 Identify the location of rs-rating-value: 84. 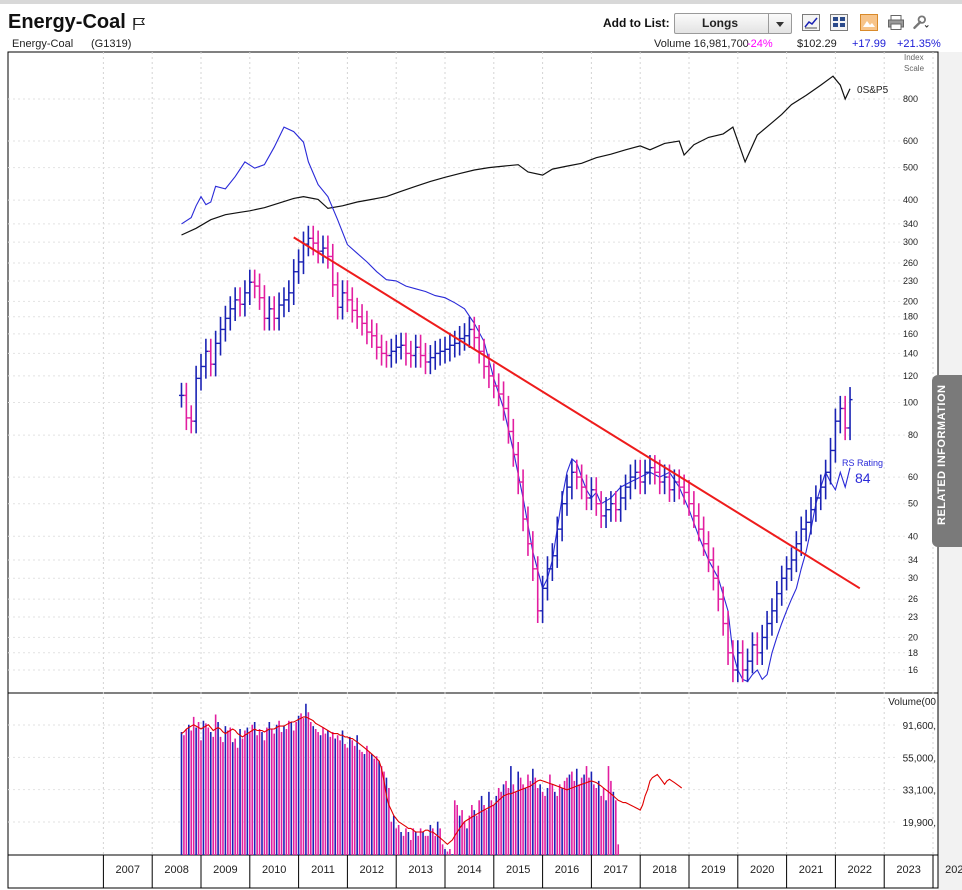
(863, 478).